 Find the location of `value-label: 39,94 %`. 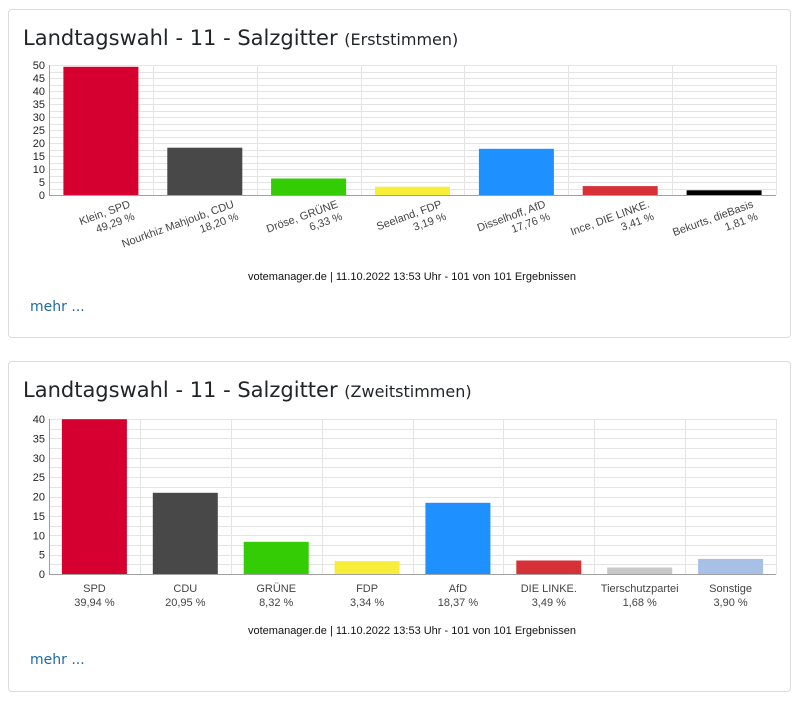

value-label: 39,94 % is located at coordinates (94, 603).